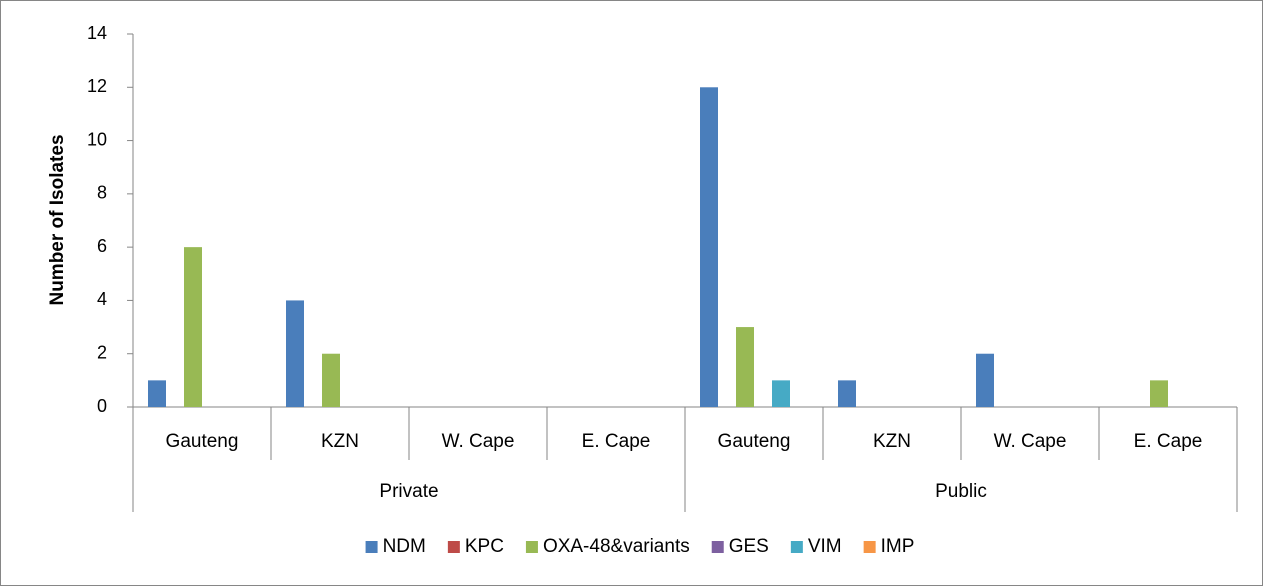 This screenshot has height=586, width=1263. I want to click on group-label: Private, so click(408, 491).